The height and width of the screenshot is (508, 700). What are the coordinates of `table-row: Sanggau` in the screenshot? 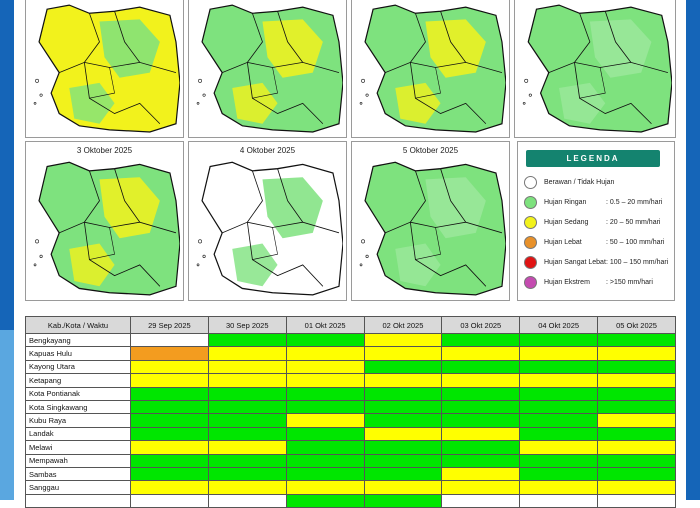 It's located at (350, 487).